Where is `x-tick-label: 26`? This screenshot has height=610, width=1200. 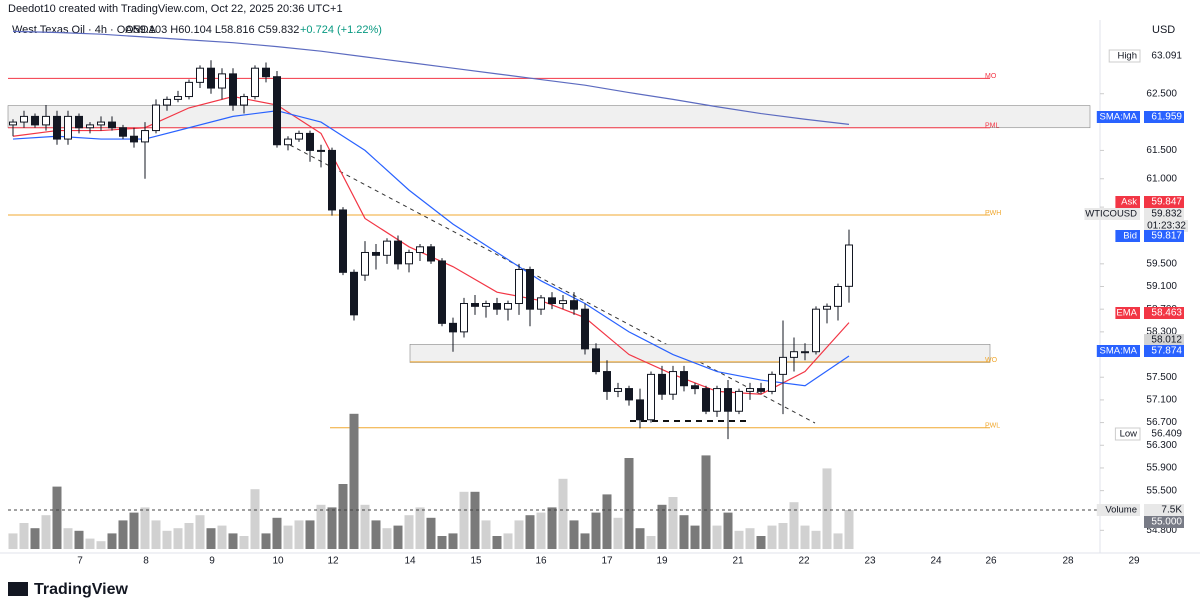 x-tick-label: 26 is located at coordinates (991, 561).